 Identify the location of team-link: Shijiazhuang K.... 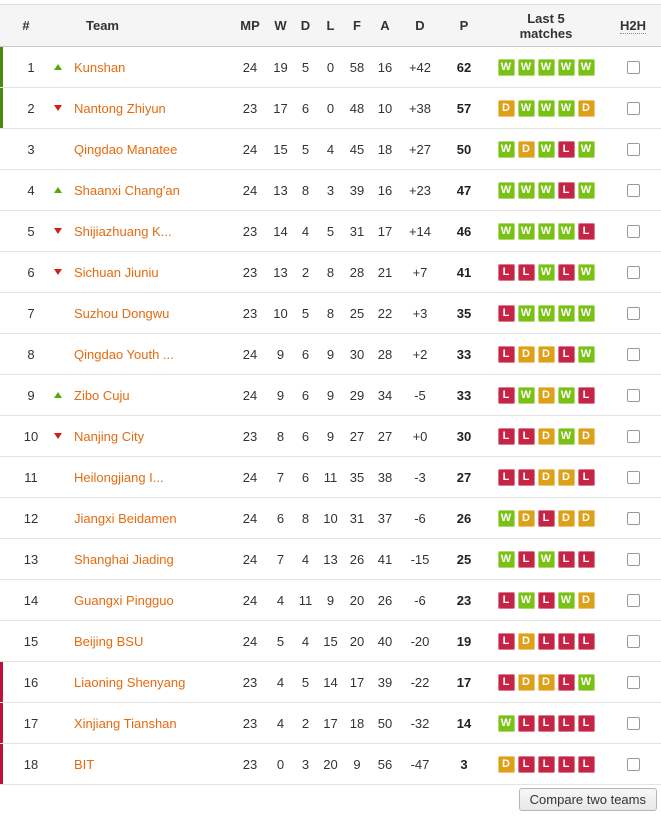
(123, 231).